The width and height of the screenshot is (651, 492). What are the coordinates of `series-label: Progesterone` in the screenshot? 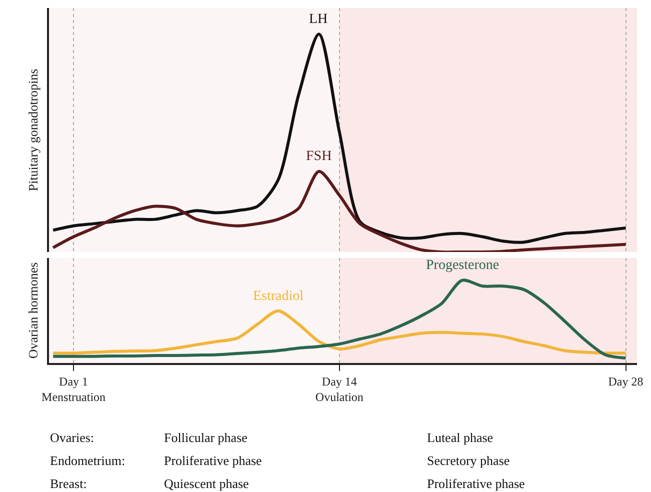 It's located at (463, 265).